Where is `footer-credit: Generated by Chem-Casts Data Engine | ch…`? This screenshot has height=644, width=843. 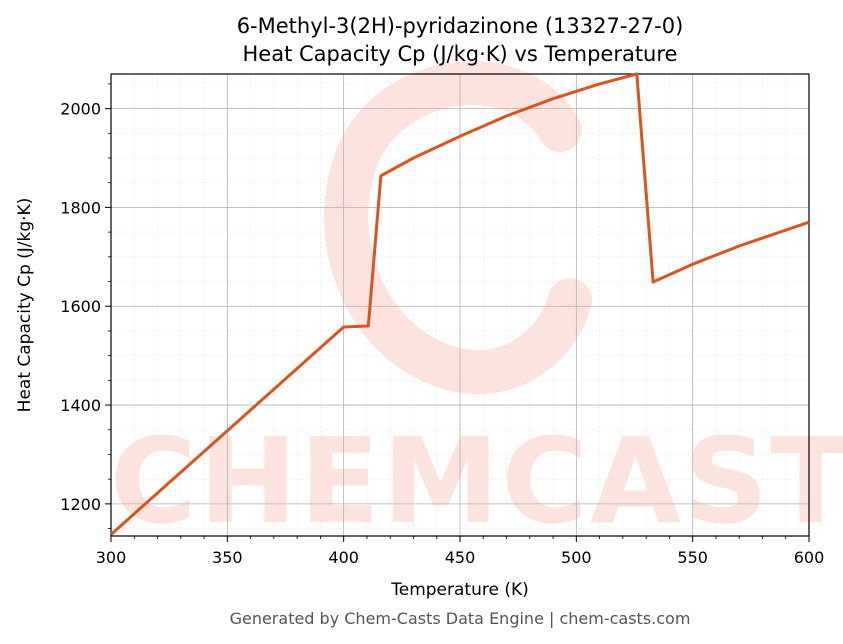 footer-credit: Generated by Chem-Casts Data Engine | ch… is located at coordinates (460, 618).